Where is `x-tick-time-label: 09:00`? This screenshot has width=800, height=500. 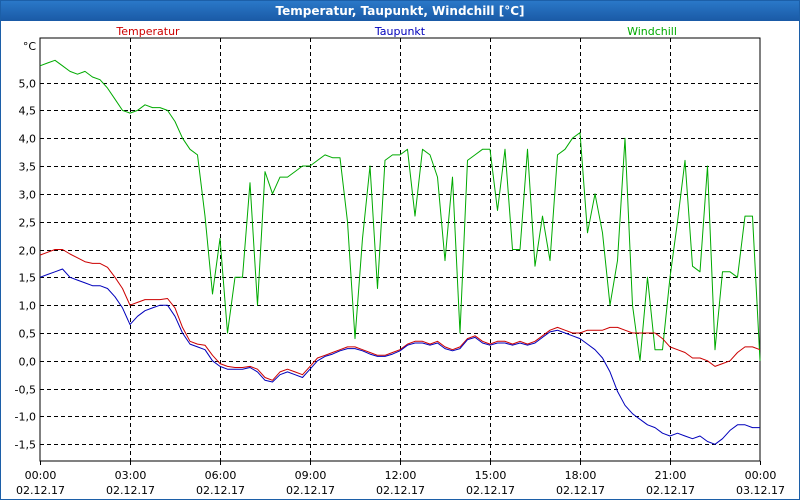 x-tick-time-label: 09:00 is located at coordinates (311, 475).